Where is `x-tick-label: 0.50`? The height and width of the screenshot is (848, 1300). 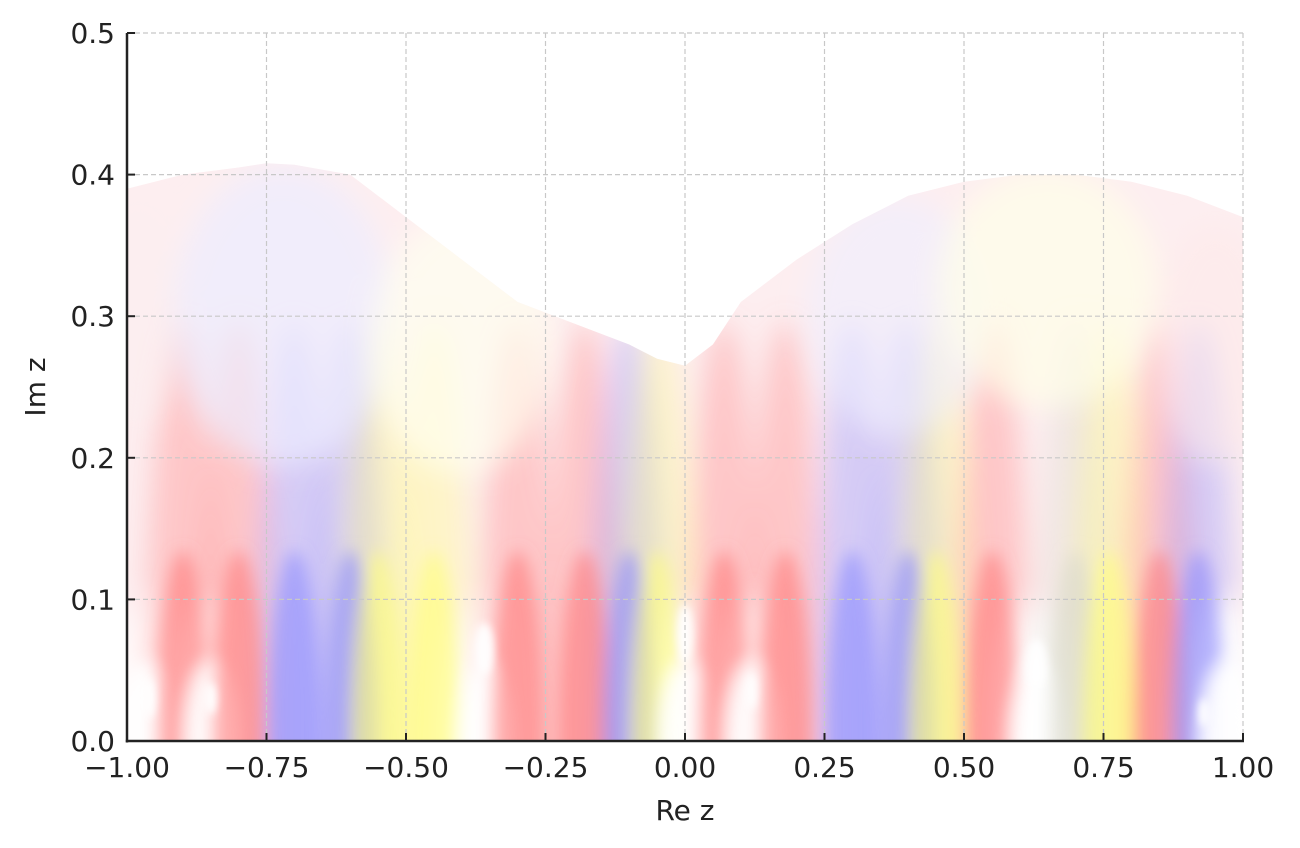
x-tick-label: 0.50 is located at coordinates (964, 767).